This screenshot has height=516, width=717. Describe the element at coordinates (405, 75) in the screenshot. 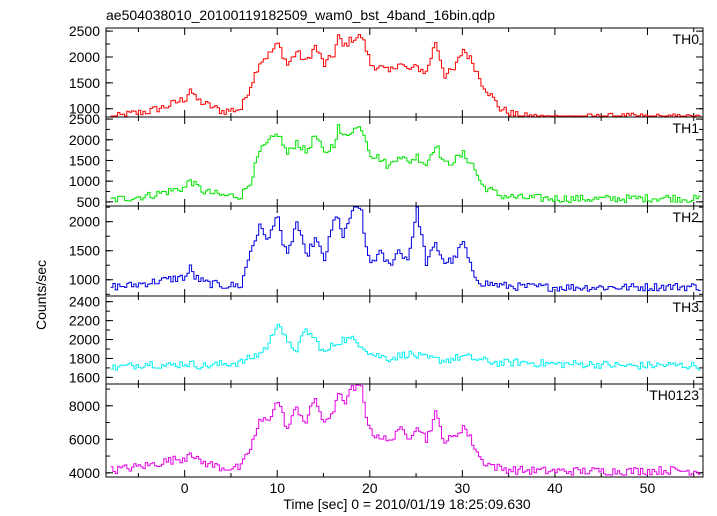

I see `series-line-th0` at that location.